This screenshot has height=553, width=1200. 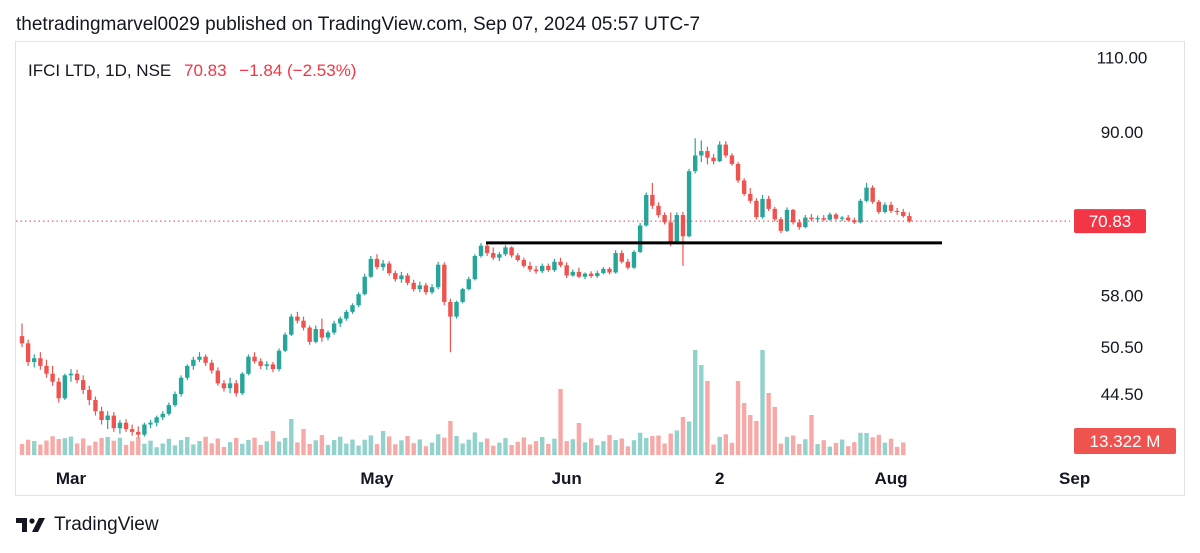 I want to click on price-badge: 70.83, so click(x=1110, y=221).